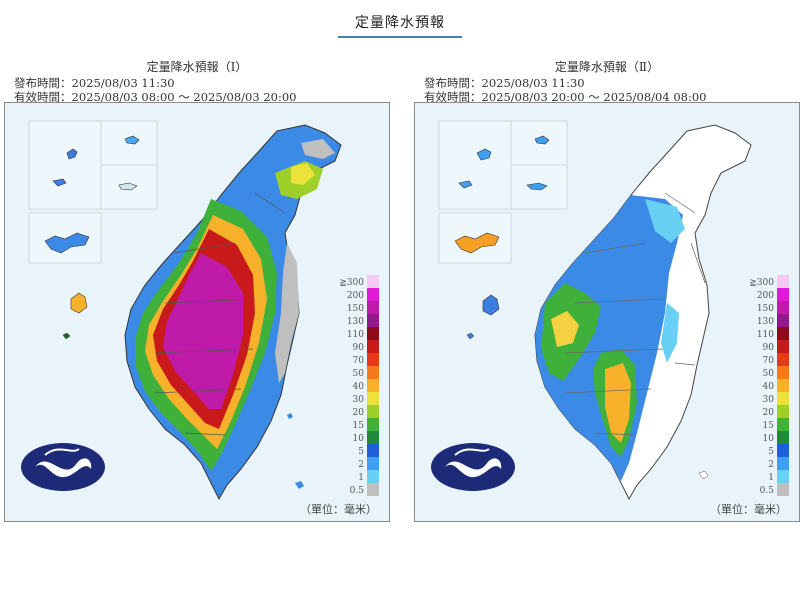 The height and width of the screenshot is (600, 800). What do you see at coordinates (94, 83) in the screenshot?
I see `issued-time: 發布時間：2025/08/03 11:30` at bounding box center [94, 83].